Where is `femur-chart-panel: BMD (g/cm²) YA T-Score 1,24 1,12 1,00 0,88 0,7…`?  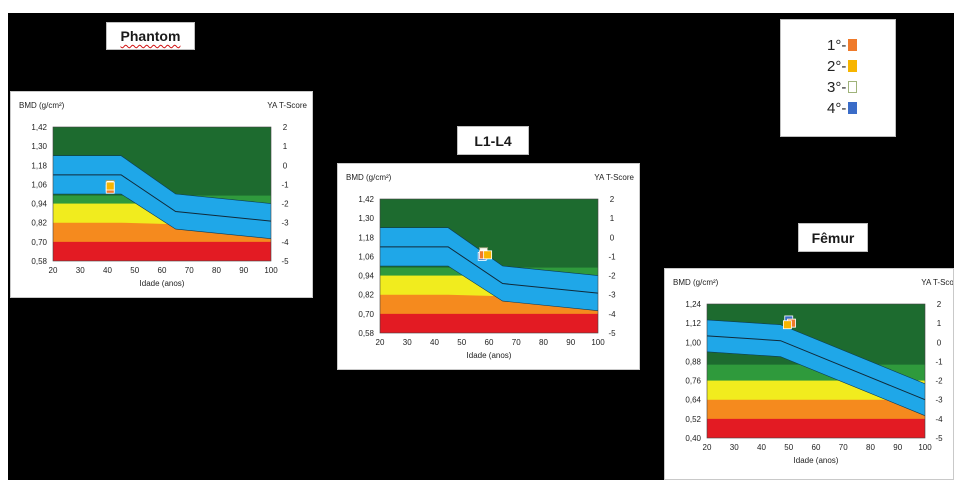 femur-chart-panel: BMD (g/cm²) YA T-Score 1,24 1,12 1,00 0,88 0,7… is located at coordinates (809, 374).